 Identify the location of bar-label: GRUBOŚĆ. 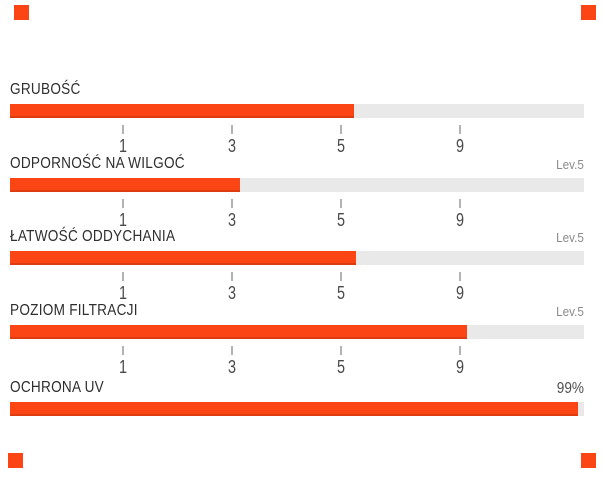
(45, 89).